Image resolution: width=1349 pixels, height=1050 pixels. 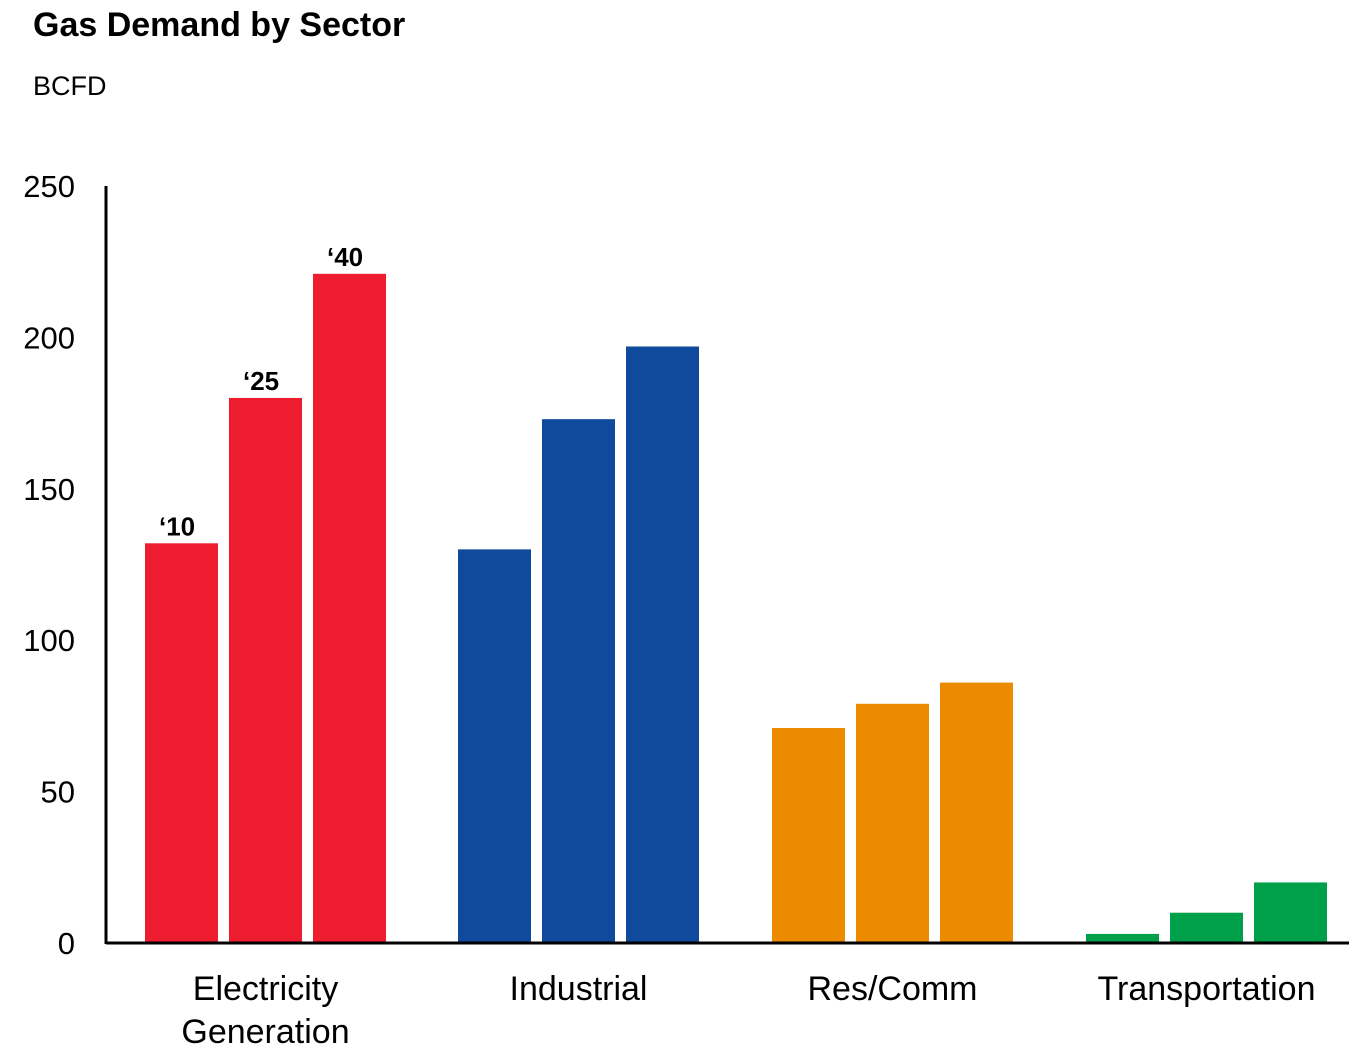 What do you see at coordinates (265, 989) in the screenshot?
I see `x-category-label: Electricity` at bounding box center [265, 989].